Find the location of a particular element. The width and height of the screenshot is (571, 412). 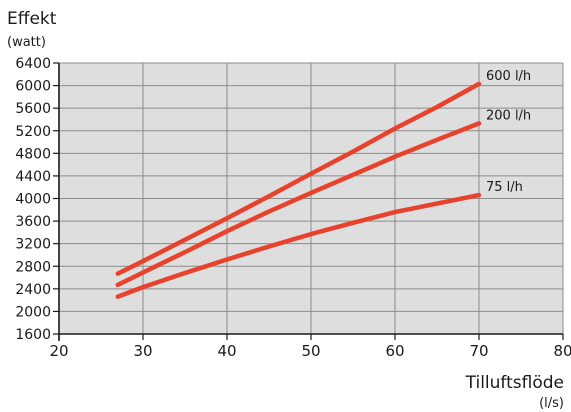

y-tick-label: 6000 is located at coordinates (33, 87).